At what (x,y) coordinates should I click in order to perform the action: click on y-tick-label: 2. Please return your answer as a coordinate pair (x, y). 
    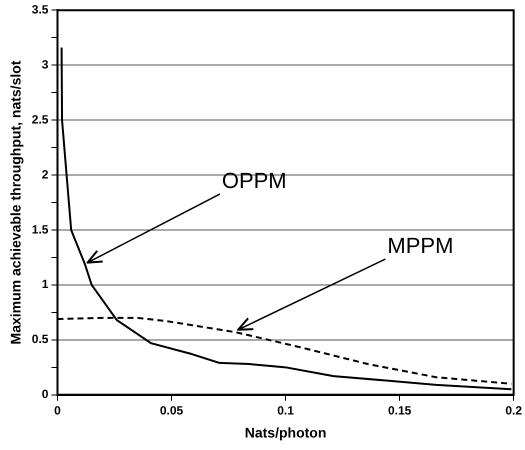
    Looking at the image, I should click on (45, 174).